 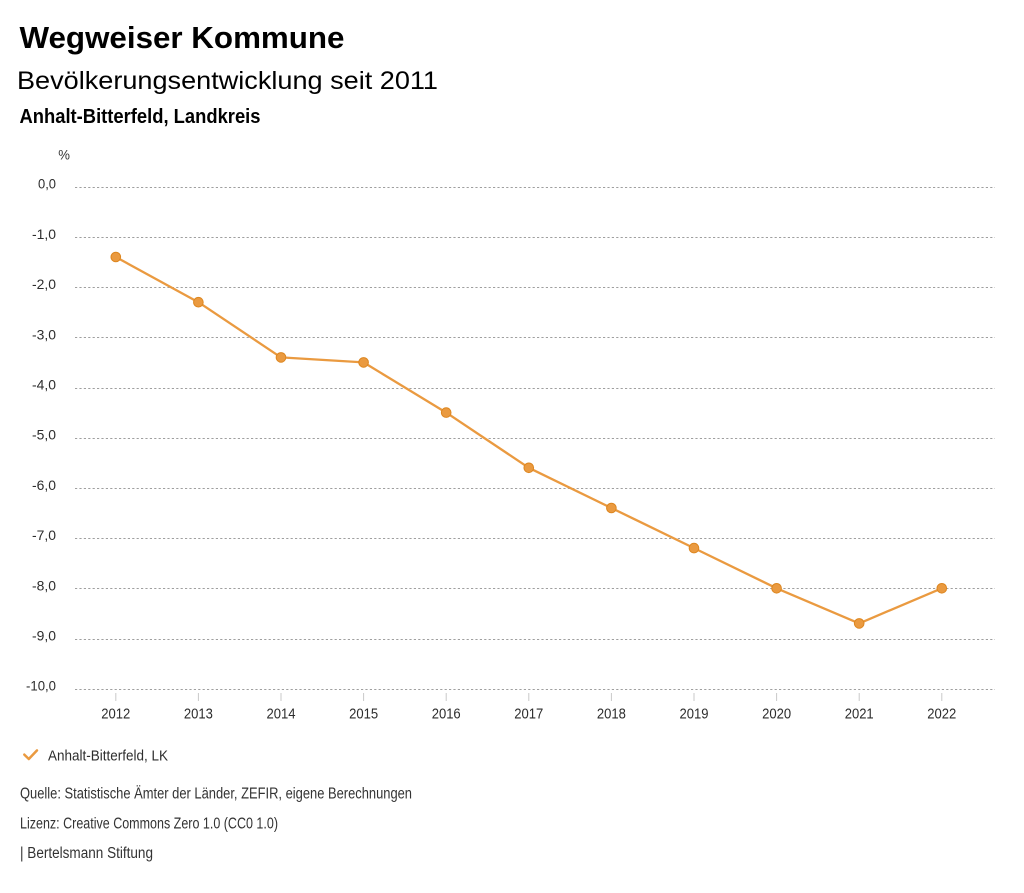 I want to click on svg-text: Anhalt-Bitterfeld, Landkreis, so click(x=140, y=116).